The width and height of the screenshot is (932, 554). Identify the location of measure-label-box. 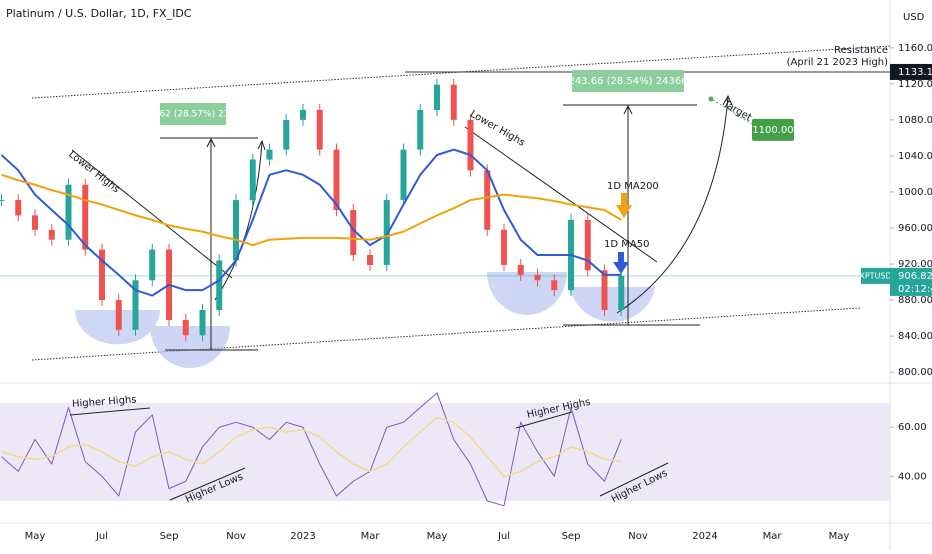
(628, 81).